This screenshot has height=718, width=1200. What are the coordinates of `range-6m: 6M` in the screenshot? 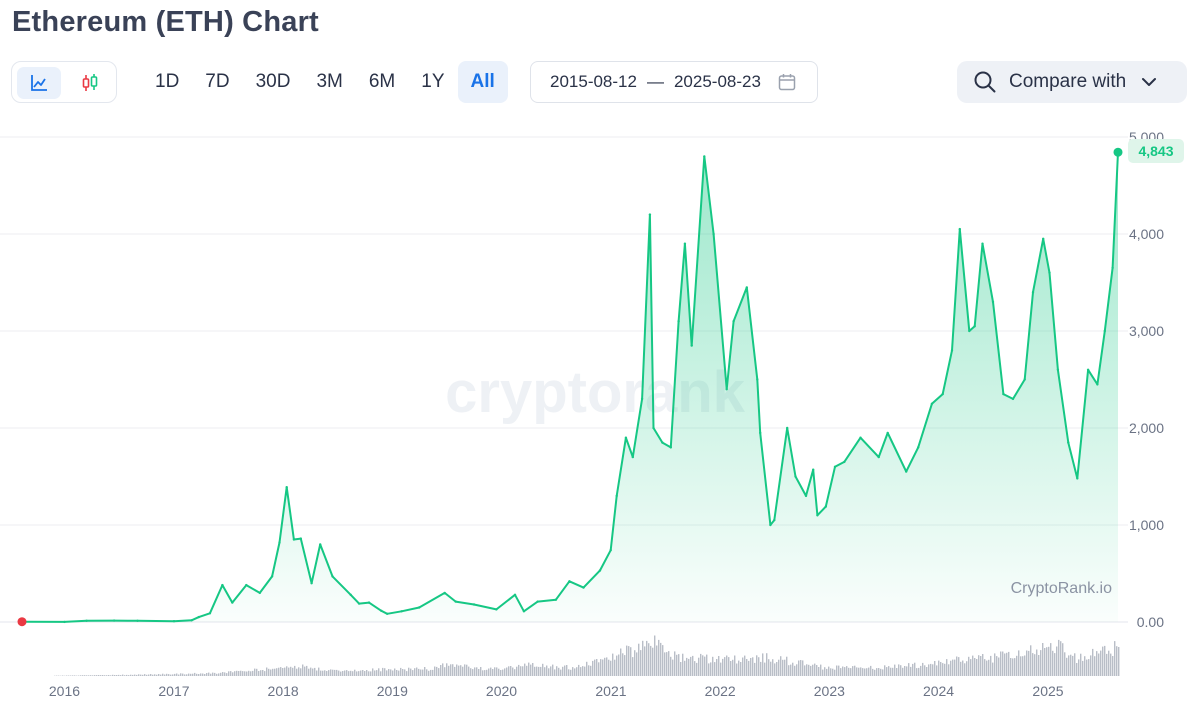 It's located at (382, 81).